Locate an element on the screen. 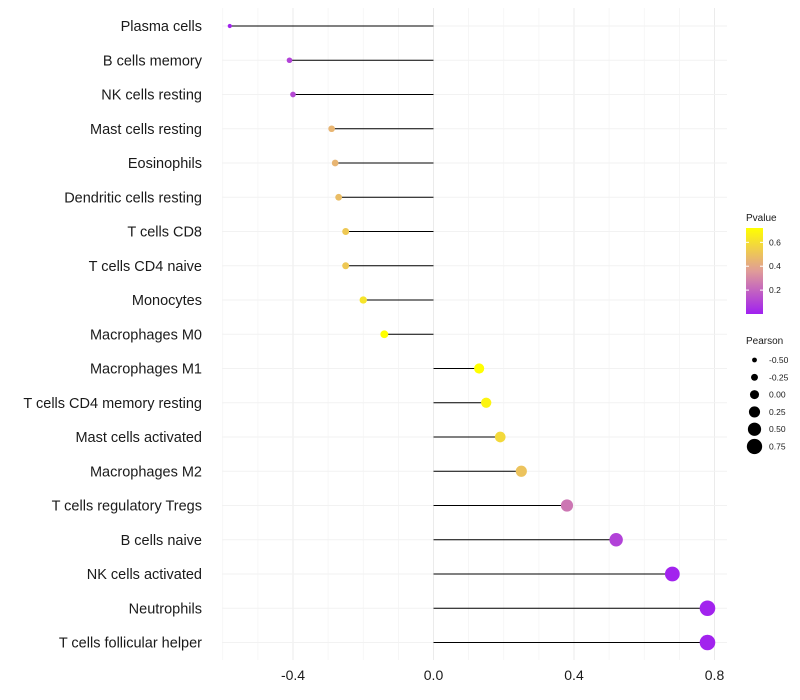 The height and width of the screenshot is (700, 800). category-label: T cells CD8 is located at coordinates (164, 233).